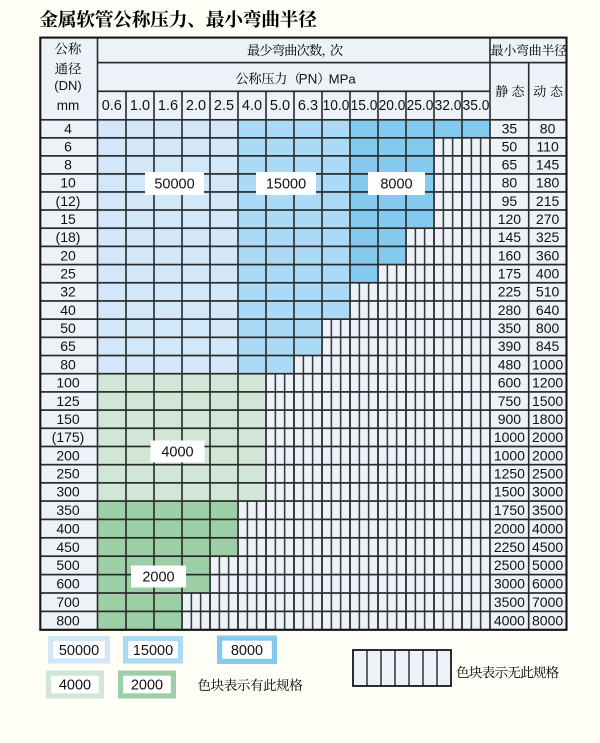 This screenshot has height=743, width=600. I want to click on svg-text: 300, so click(68, 492).